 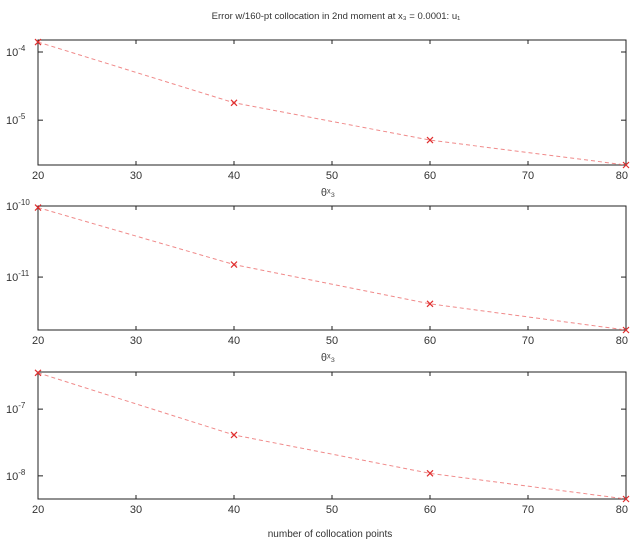 What do you see at coordinates (234, 176) in the screenshot?
I see `x-tick-label-1: 40` at bounding box center [234, 176].